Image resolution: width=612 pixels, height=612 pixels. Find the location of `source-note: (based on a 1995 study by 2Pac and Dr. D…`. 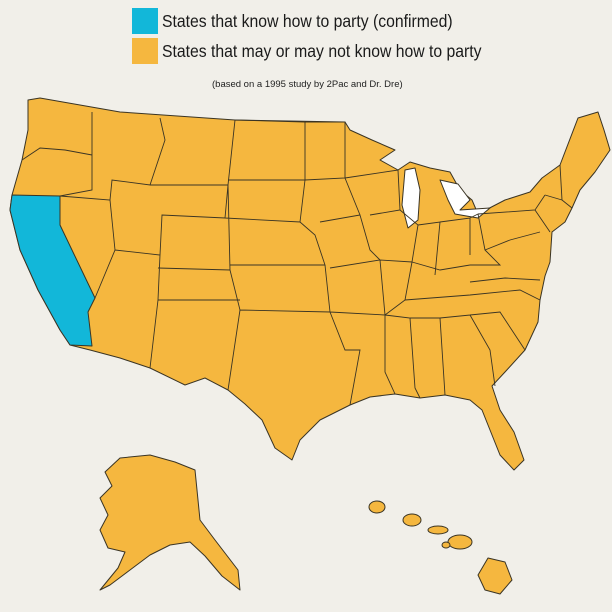

source-note: (based on a 1995 study by 2Pac and Dr. D… is located at coordinates (307, 84).